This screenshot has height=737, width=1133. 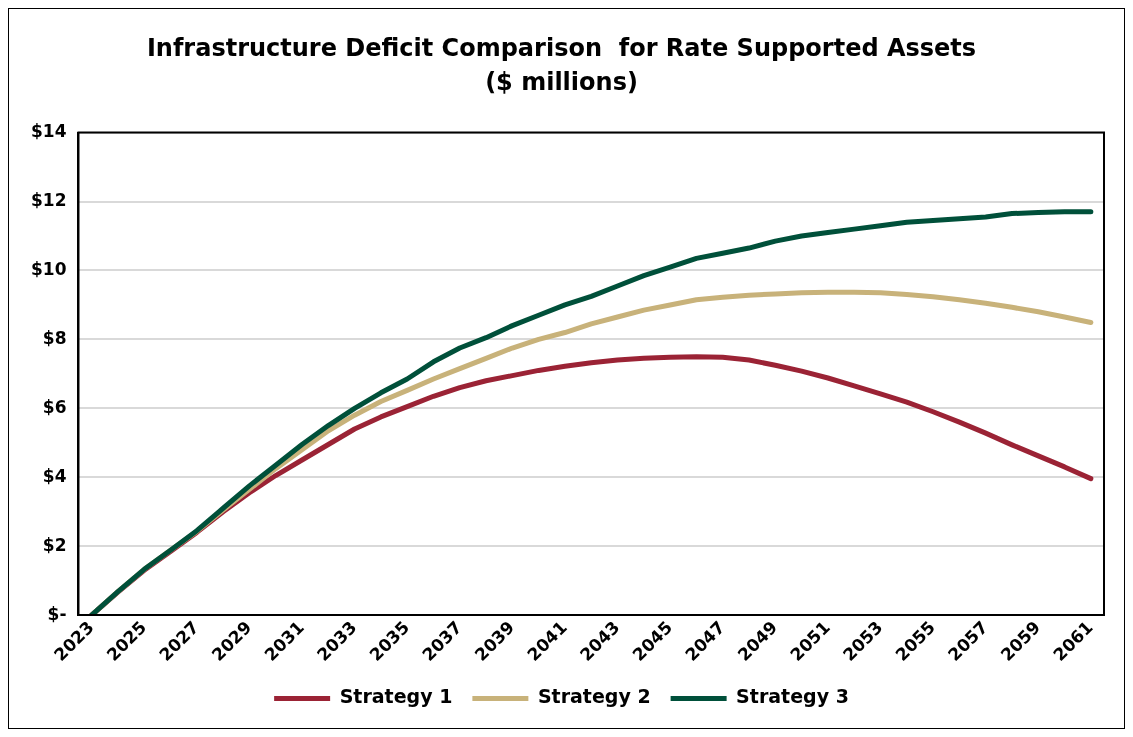 I want to click on y-tick-label: $10, so click(x=48, y=268).